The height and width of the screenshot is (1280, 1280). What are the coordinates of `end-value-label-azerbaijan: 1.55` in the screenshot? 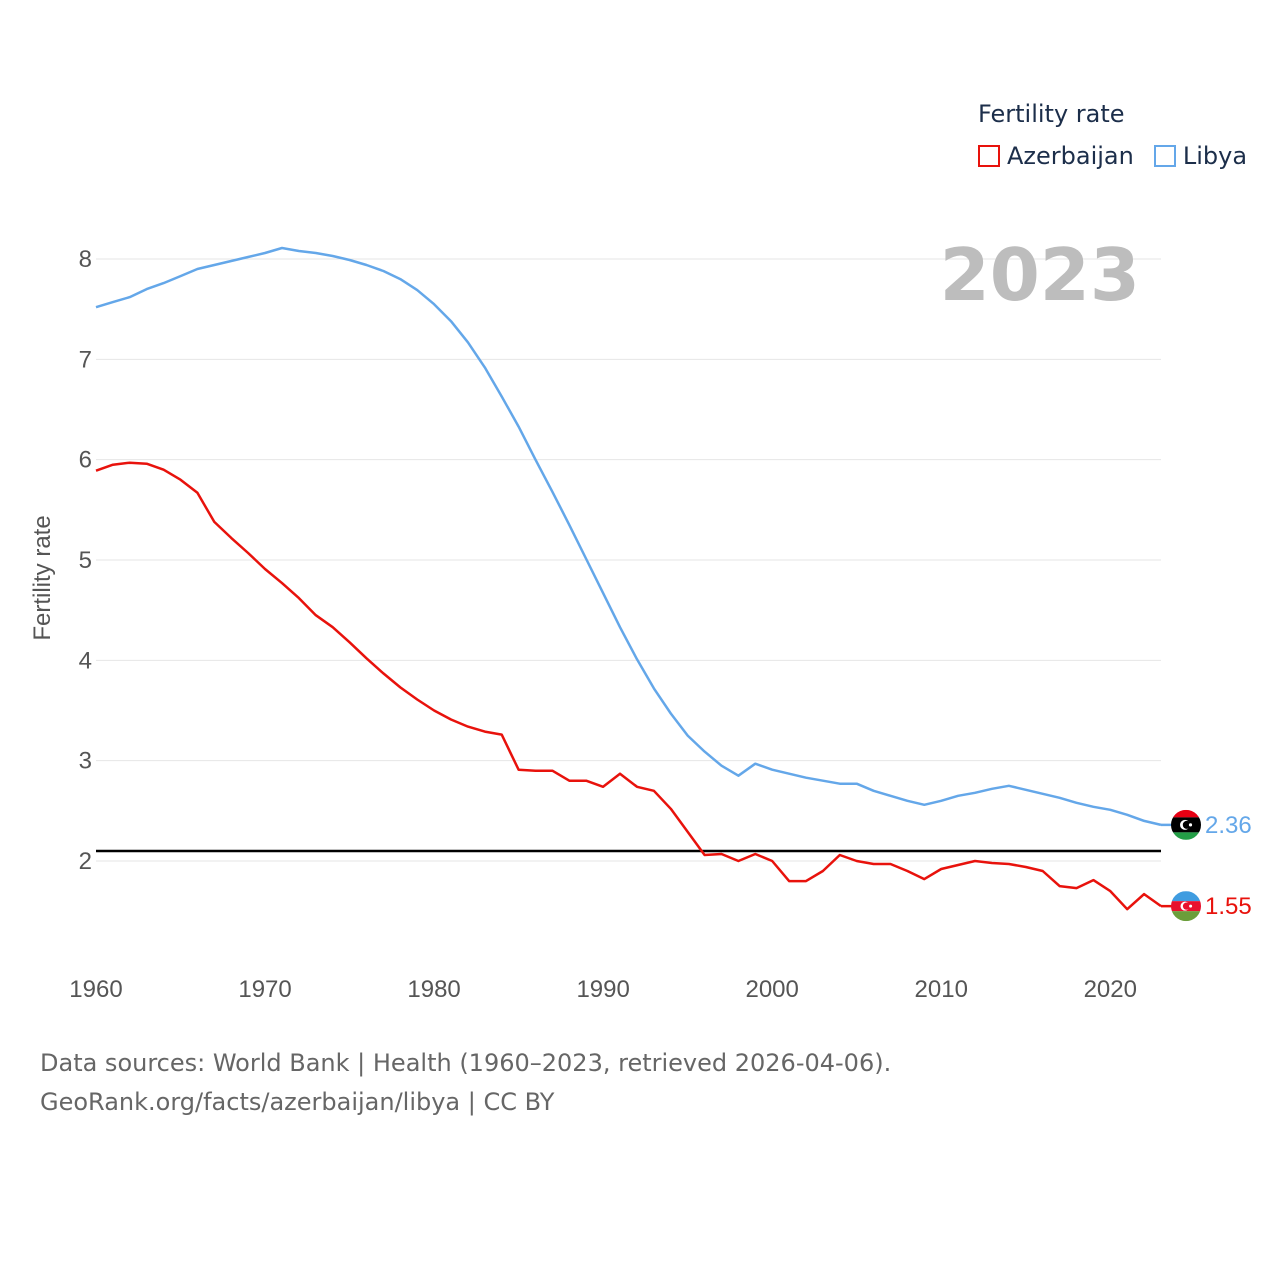 It's located at (1228, 906).